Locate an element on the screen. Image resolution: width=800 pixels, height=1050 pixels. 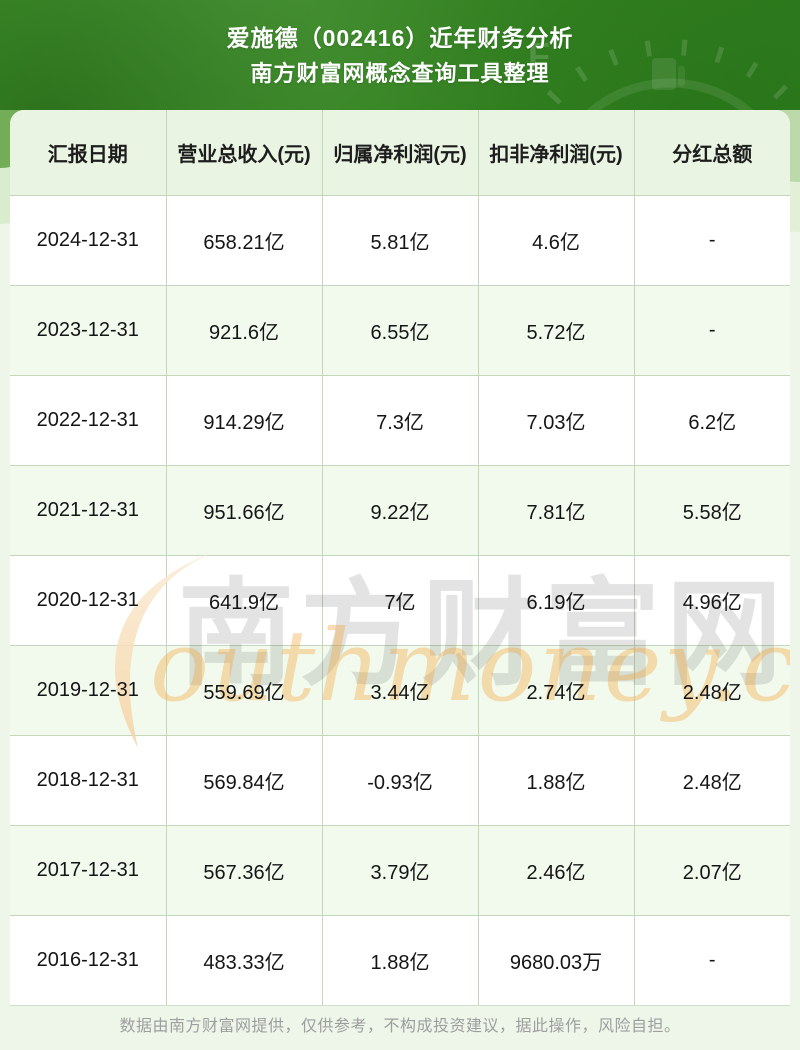
table-cell: 4.96亿 is located at coordinates (712, 600).